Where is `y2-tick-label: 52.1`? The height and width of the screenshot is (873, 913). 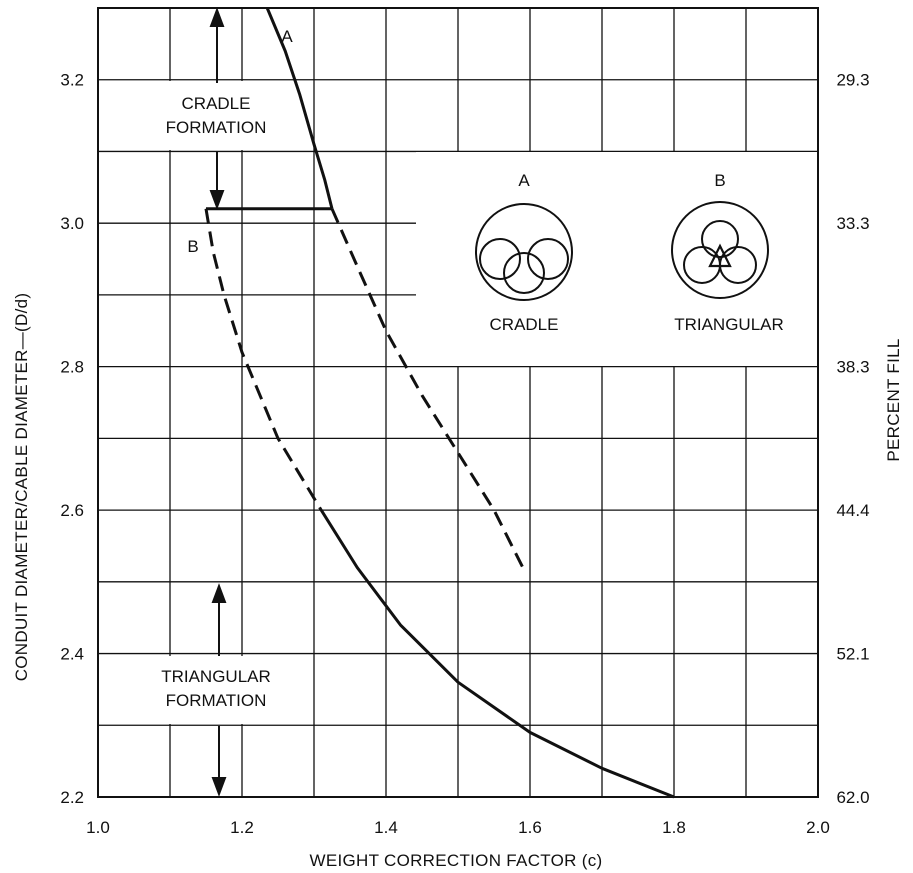
y2-tick-label: 52.1 is located at coordinates (852, 654).